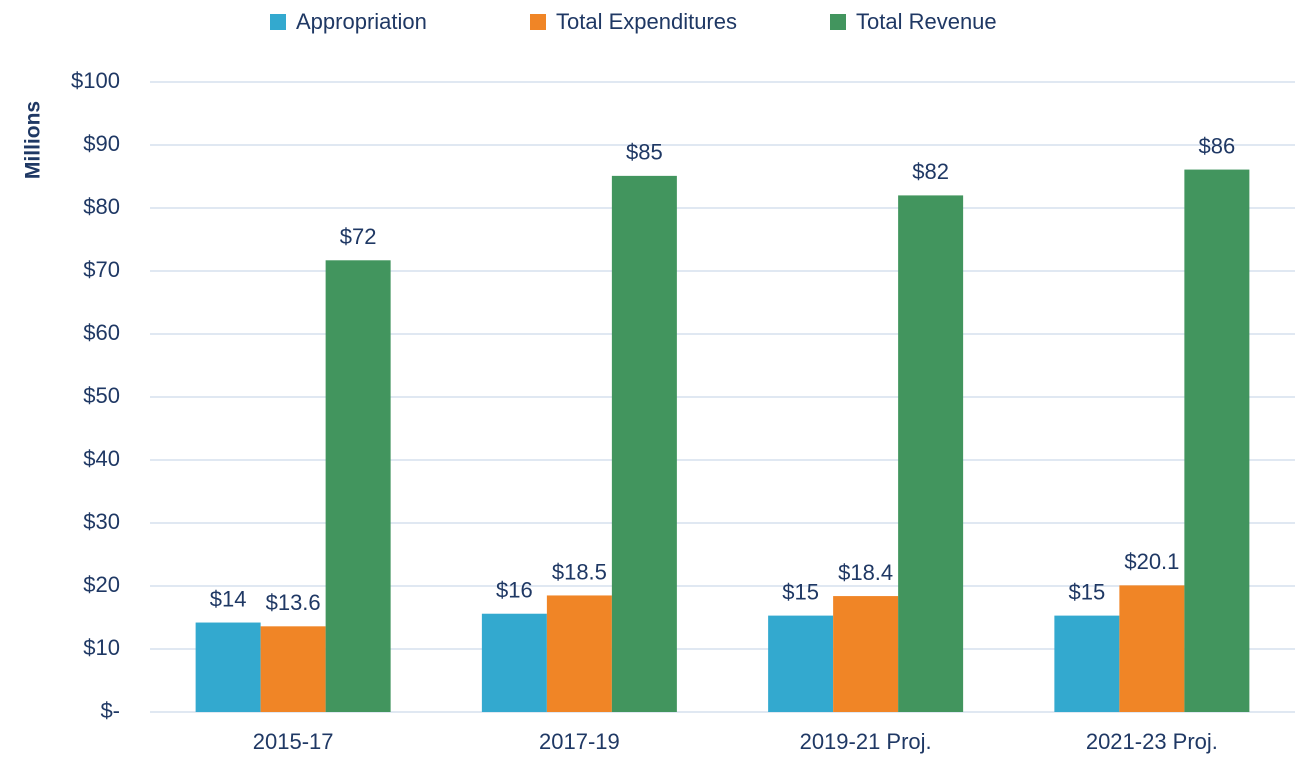 The image size is (1304, 765). Describe the element at coordinates (101, 143) in the screenshot. I see `y-tick-label: $90` at that location.